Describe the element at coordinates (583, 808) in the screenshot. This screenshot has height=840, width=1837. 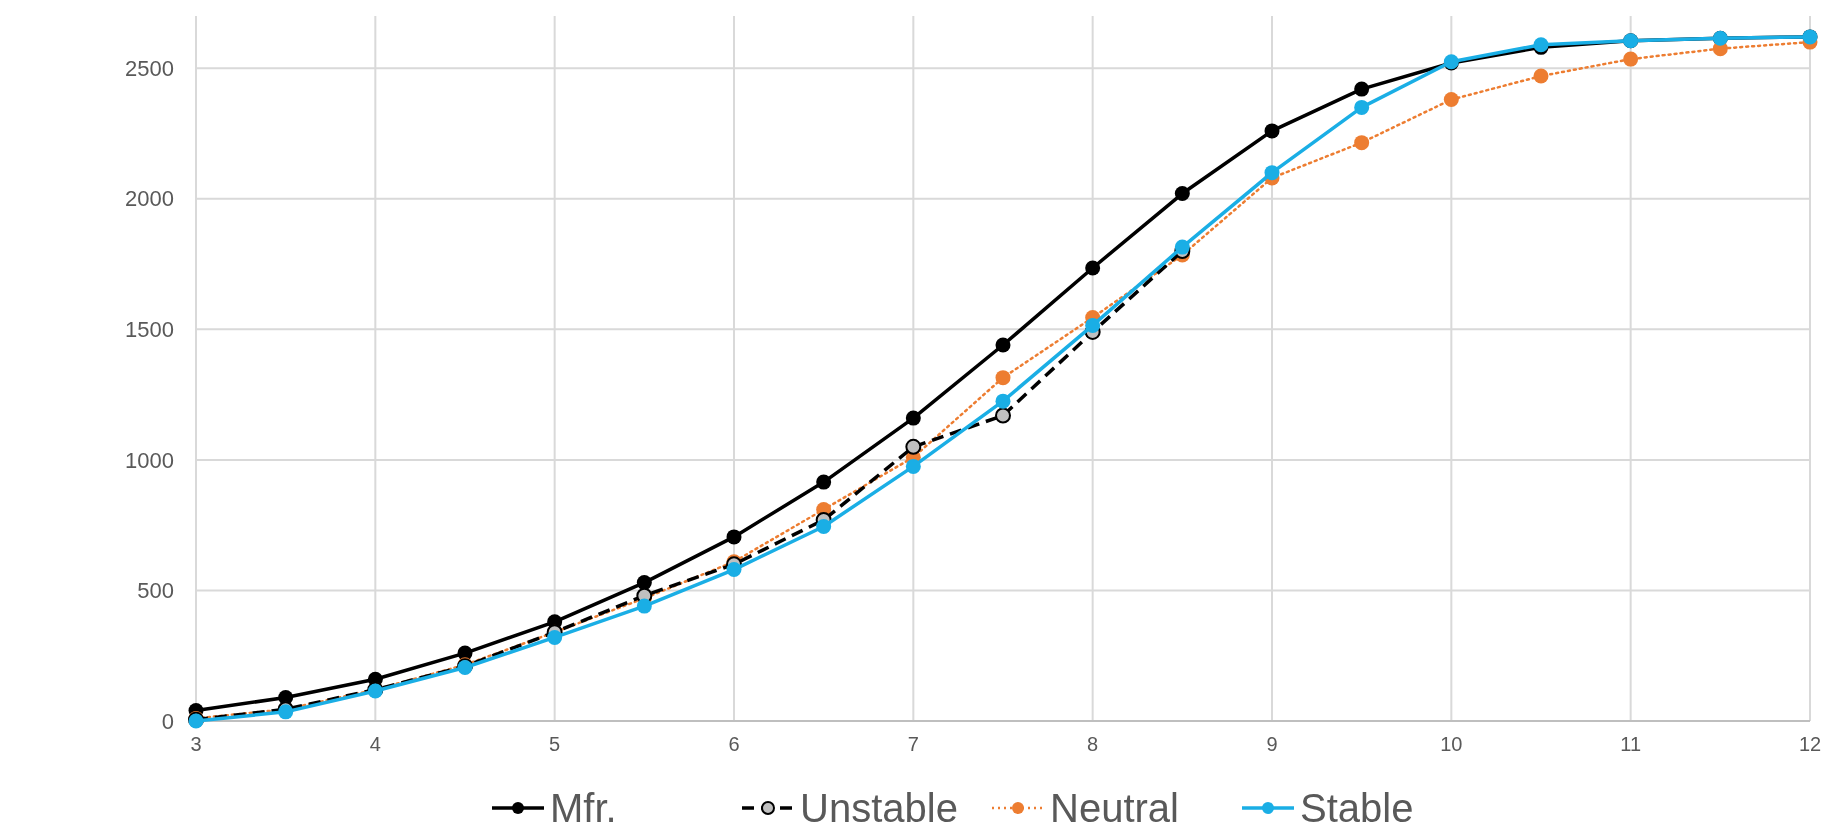
I see `legend-label: Mfr.` at that location.